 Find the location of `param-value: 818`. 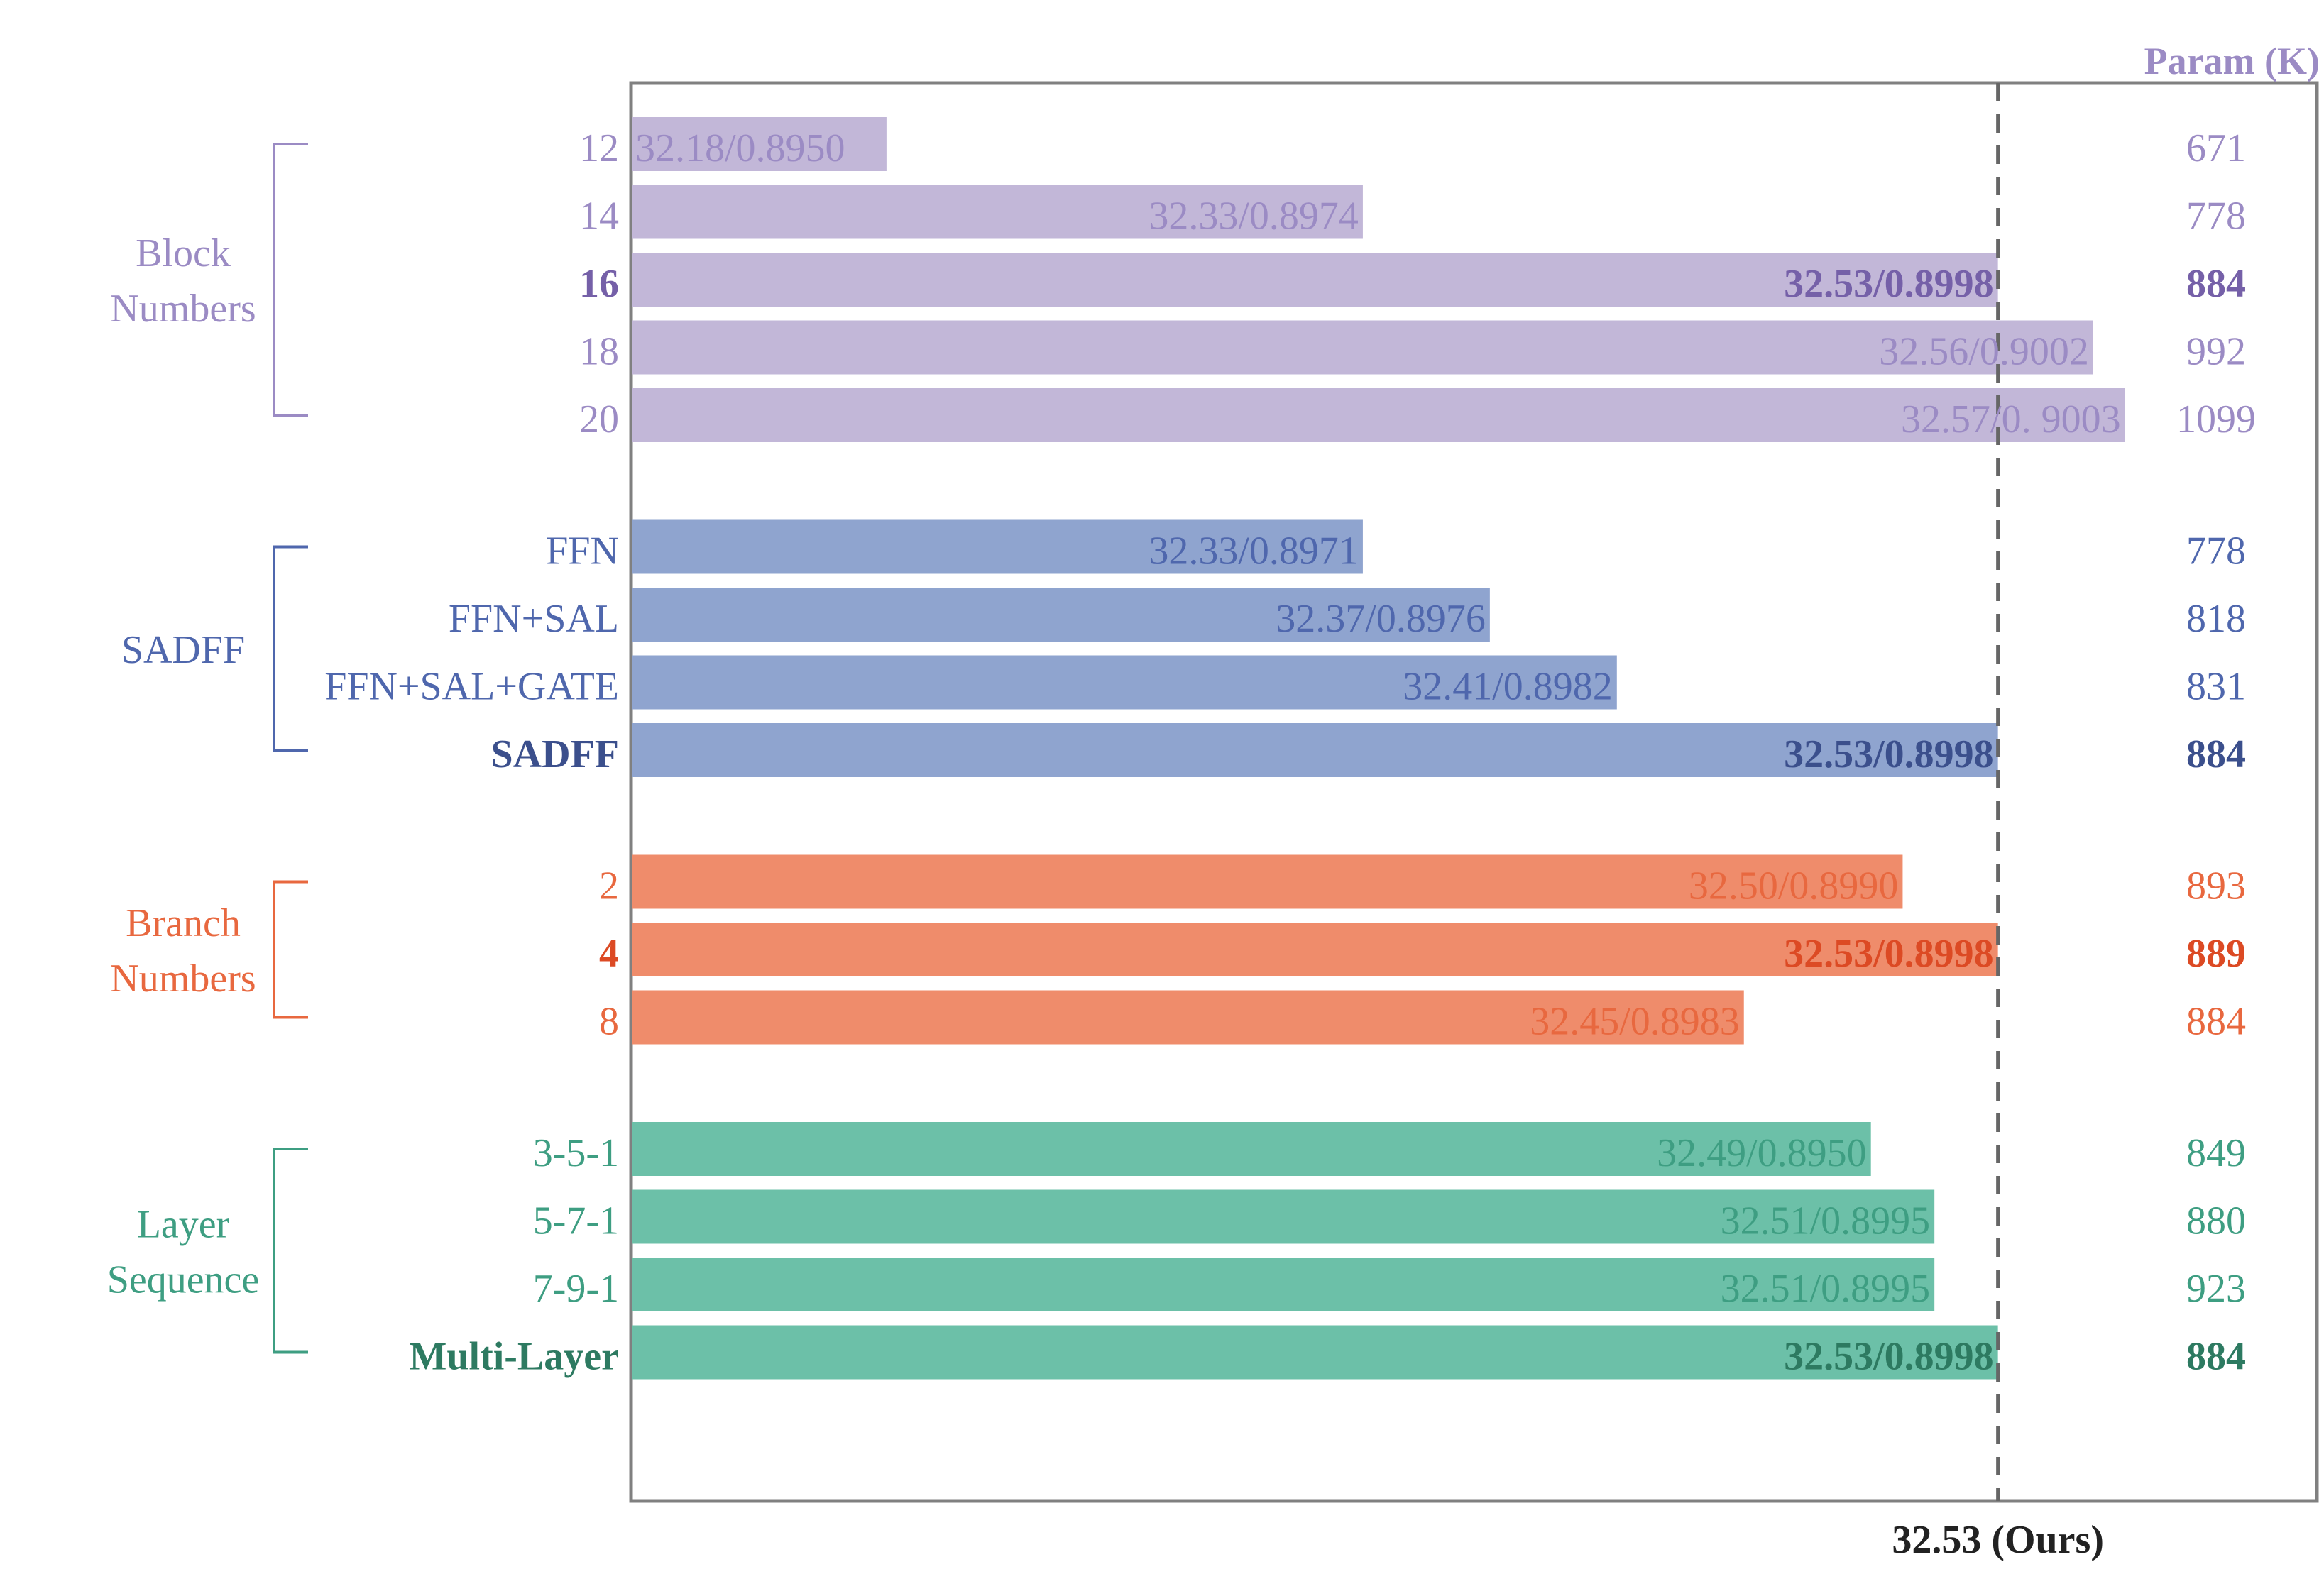

param-value: 818 is located at coordinates (2216, 619).